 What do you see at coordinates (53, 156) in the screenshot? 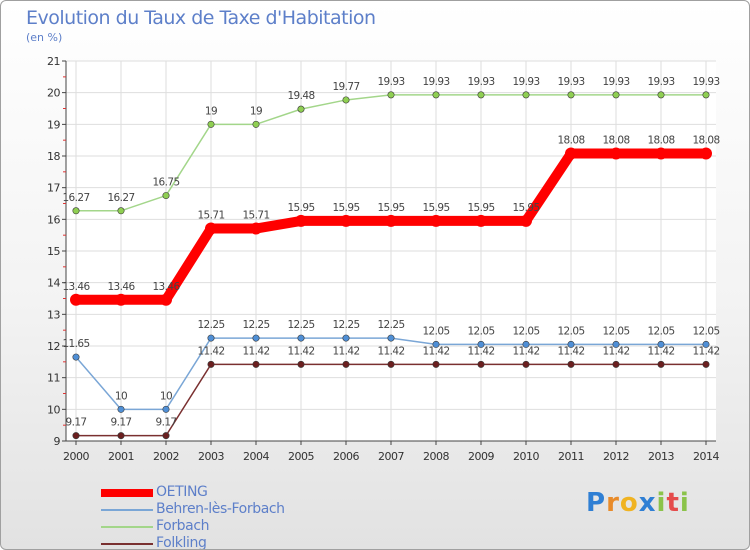
I see `y-tick-label: 18` at bounding box center [53, 156].